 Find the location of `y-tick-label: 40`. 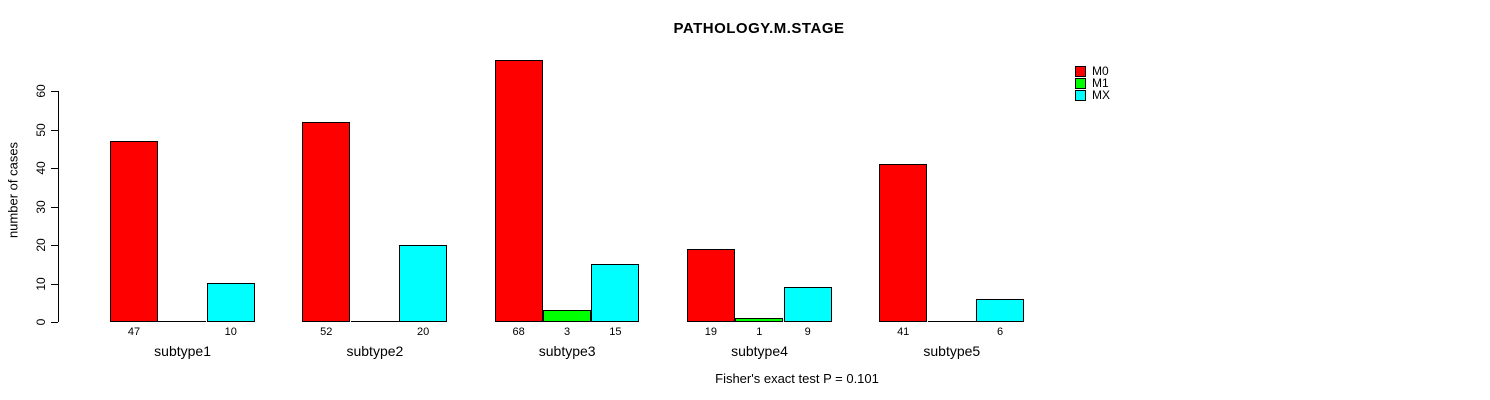

y-tick-label: 40 is located at coordinates (41, 168).